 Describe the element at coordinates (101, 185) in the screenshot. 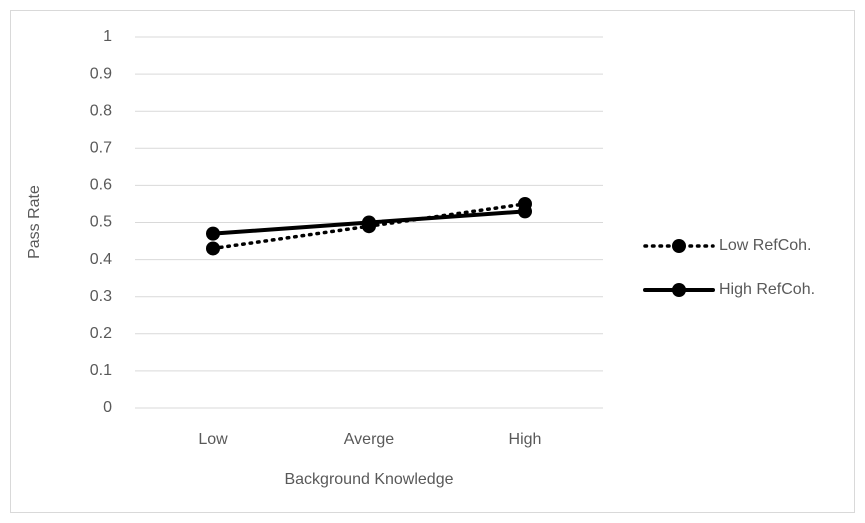

I see `y-tick-label: 0.6` at that location.